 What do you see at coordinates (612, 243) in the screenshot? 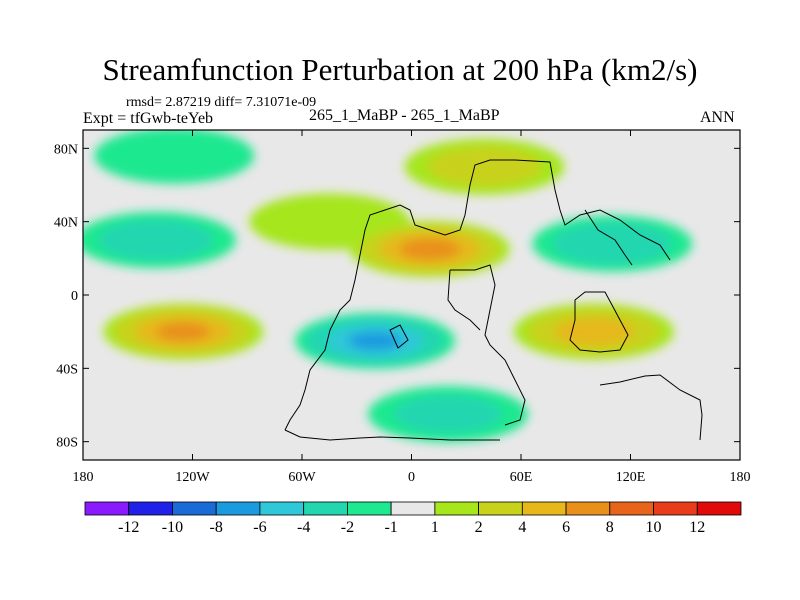
I see `anomaly-north-asia` at bounding box center [612, 243].